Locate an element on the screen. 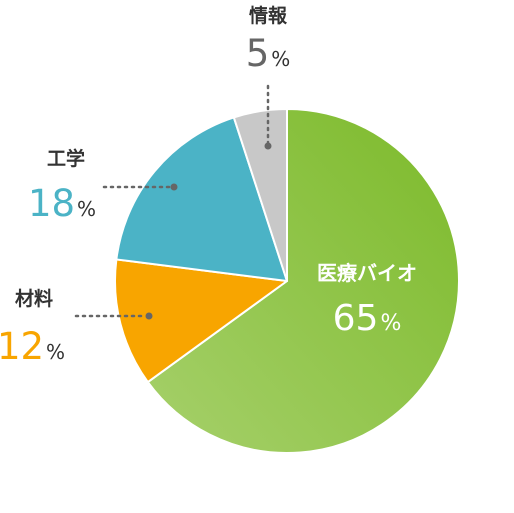 The width and height of the screenshot is (514, 513). slice-materials is located at coordinates (201, 321).